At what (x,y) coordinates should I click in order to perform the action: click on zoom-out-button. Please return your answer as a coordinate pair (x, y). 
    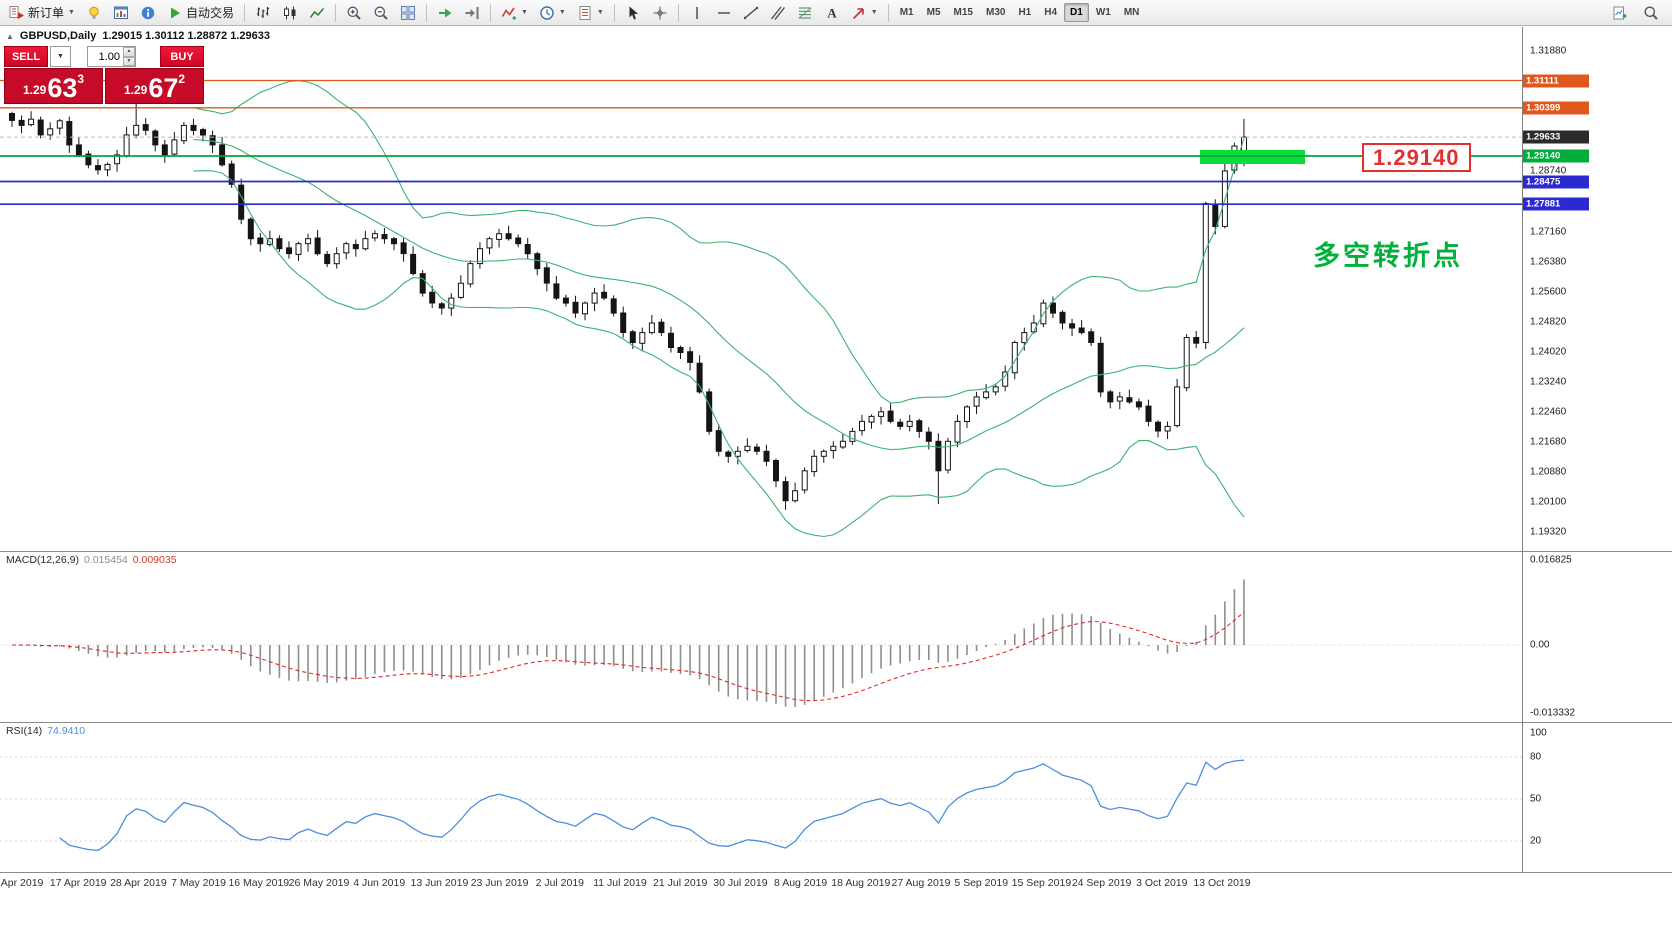
    Looking at the image, I should click on (381, 13).